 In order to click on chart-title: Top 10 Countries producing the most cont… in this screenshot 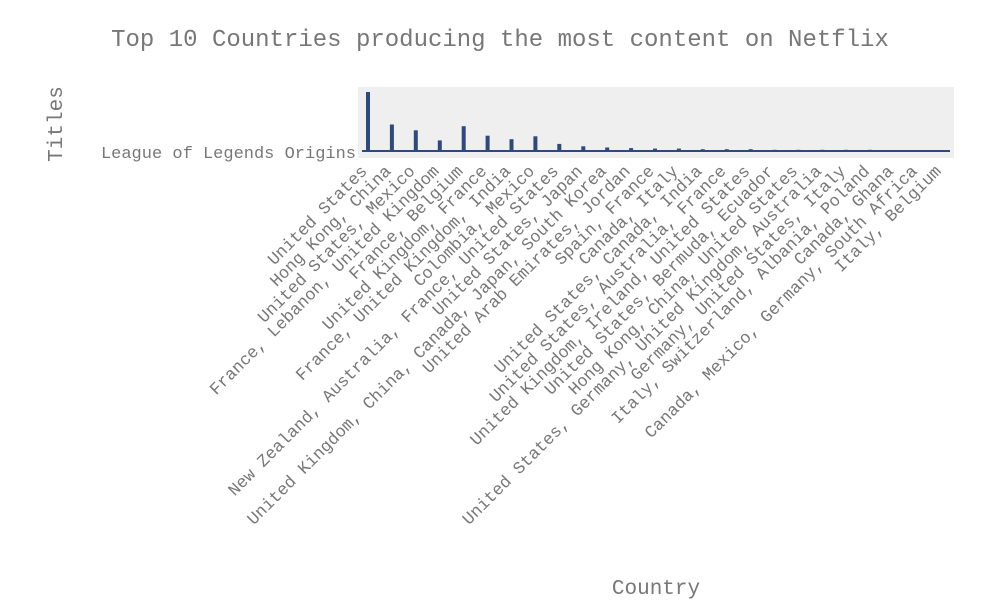, I will do `click(500, 40)`.